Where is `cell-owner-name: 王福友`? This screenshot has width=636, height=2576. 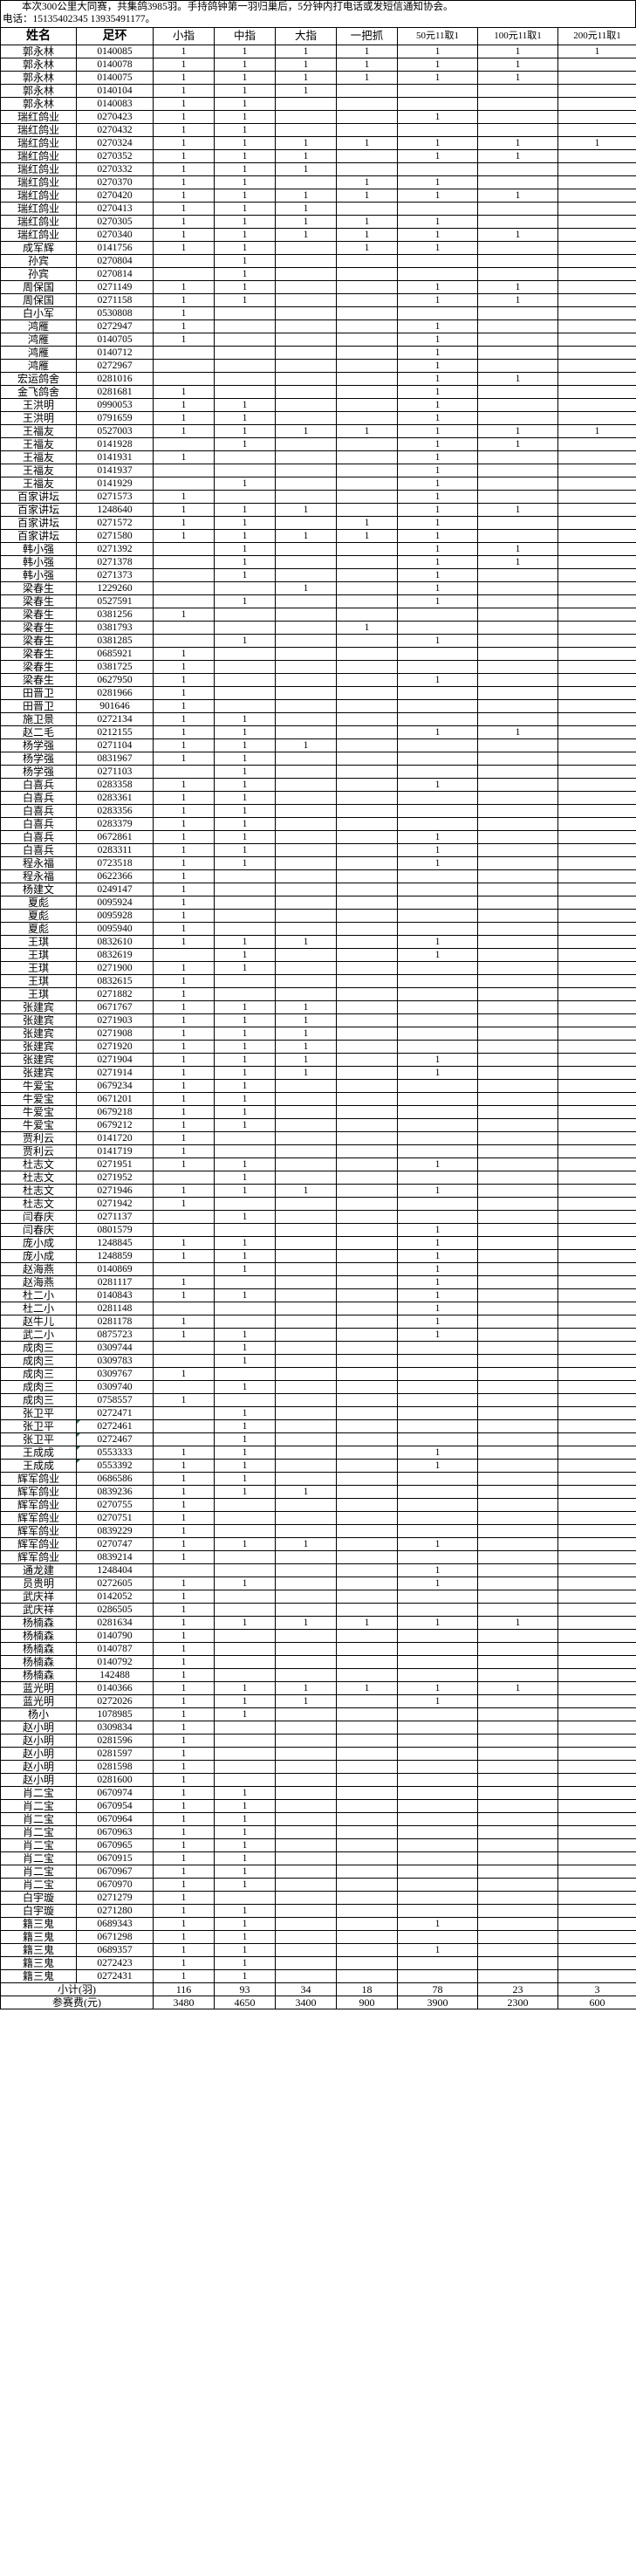
cell-owner-name: 王福友 is located at coordinates (38, 457).